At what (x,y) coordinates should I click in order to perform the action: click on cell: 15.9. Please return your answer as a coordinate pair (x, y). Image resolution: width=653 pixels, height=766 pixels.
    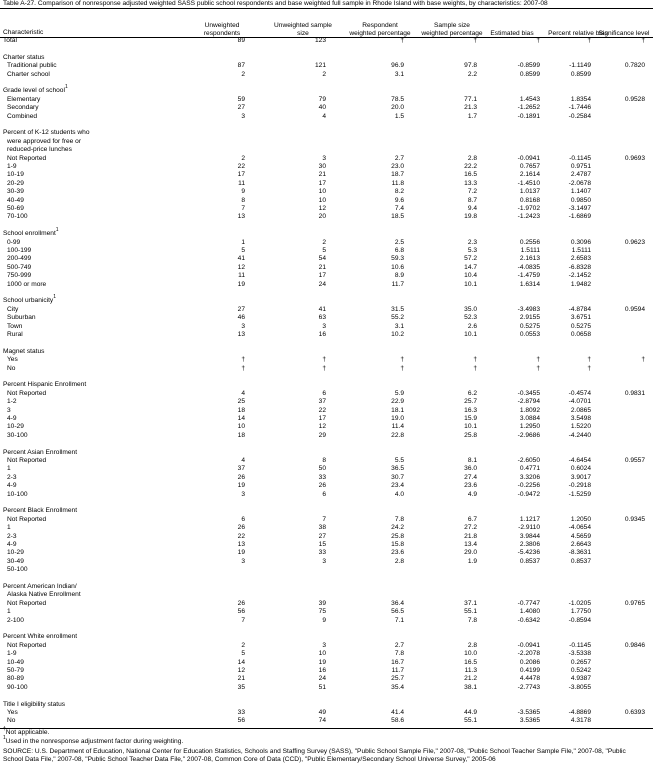
    Looking at the image, I should click on (470, 418).